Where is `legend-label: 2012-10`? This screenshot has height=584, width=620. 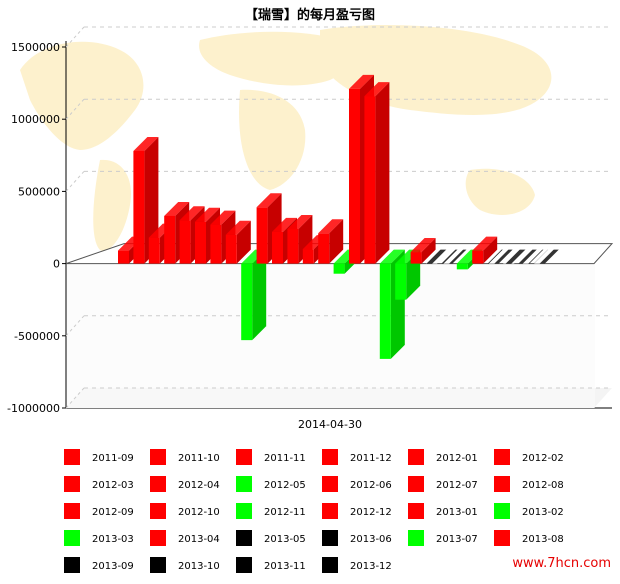
legend-label: 2012-10 is located at coordinates (199, 512).